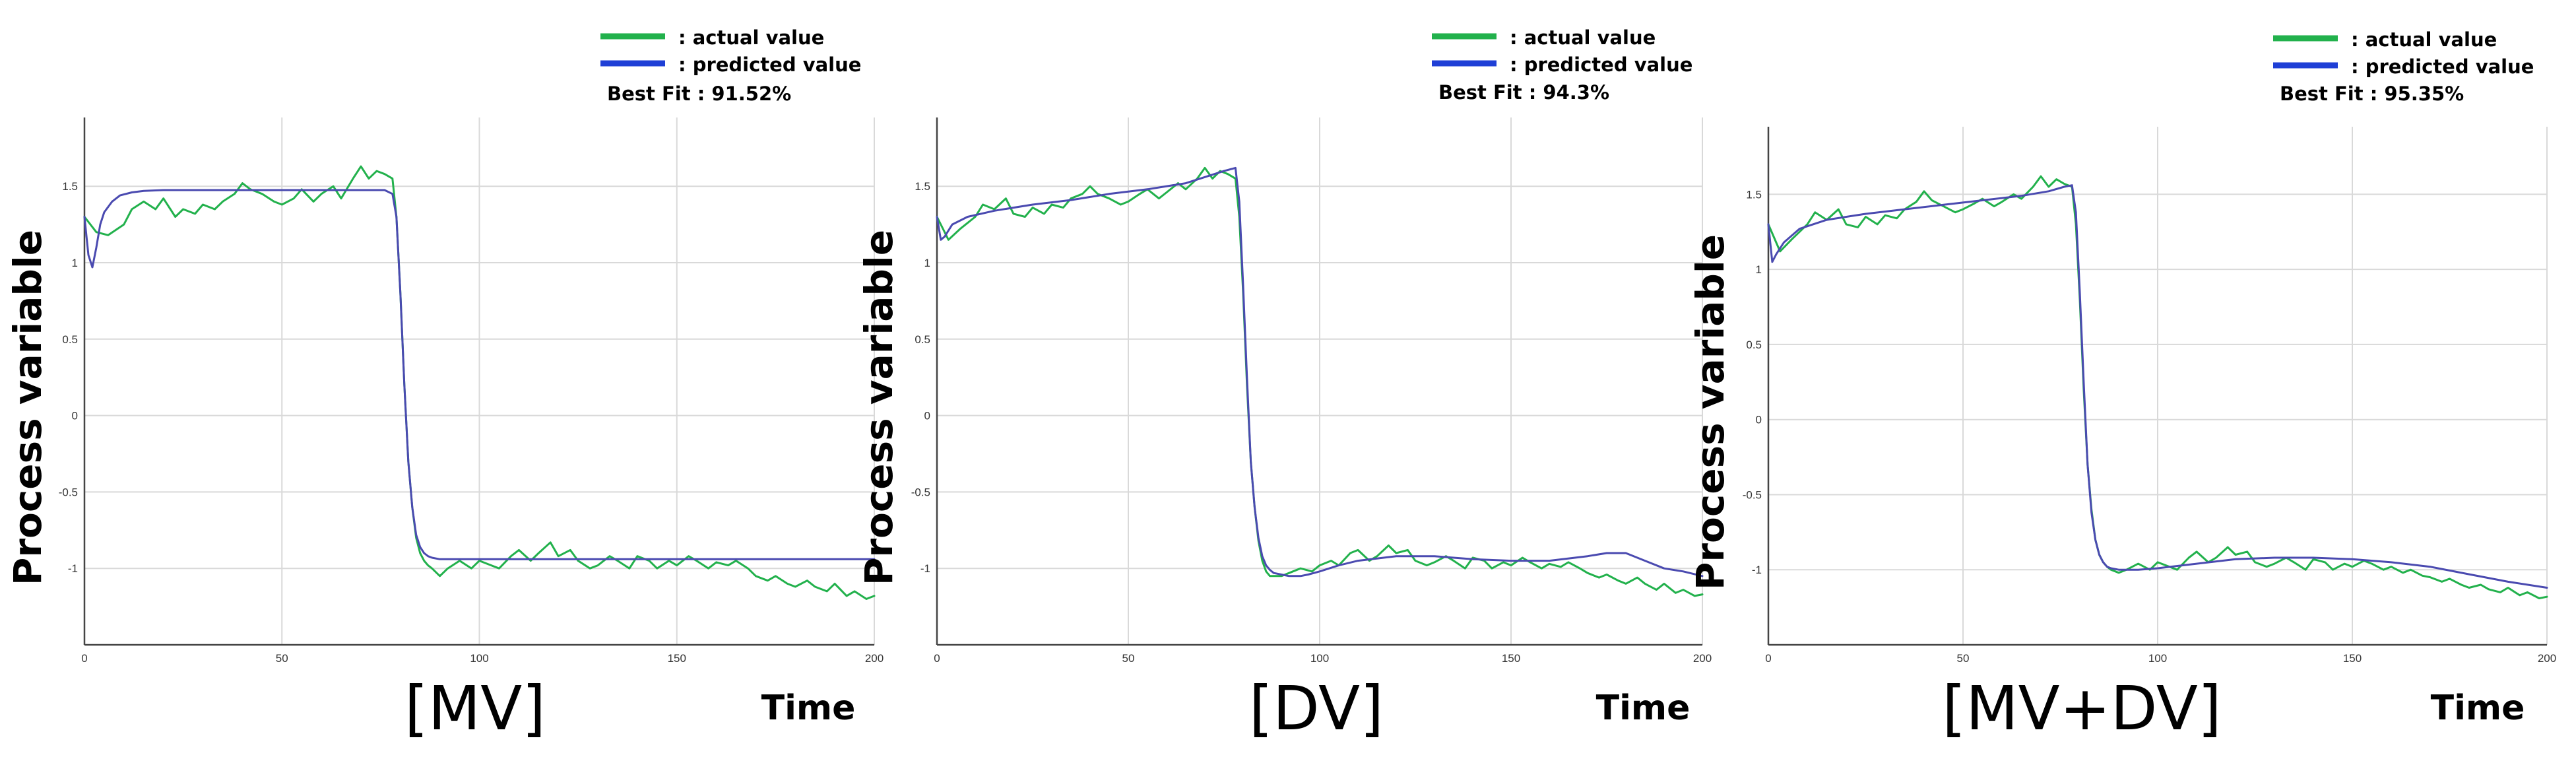 The height and width of the screenshot is (759, 2576). Describe the element at coordinates (475, 708) in the screenshot. I see `chart-caption: [MV]` at that location.